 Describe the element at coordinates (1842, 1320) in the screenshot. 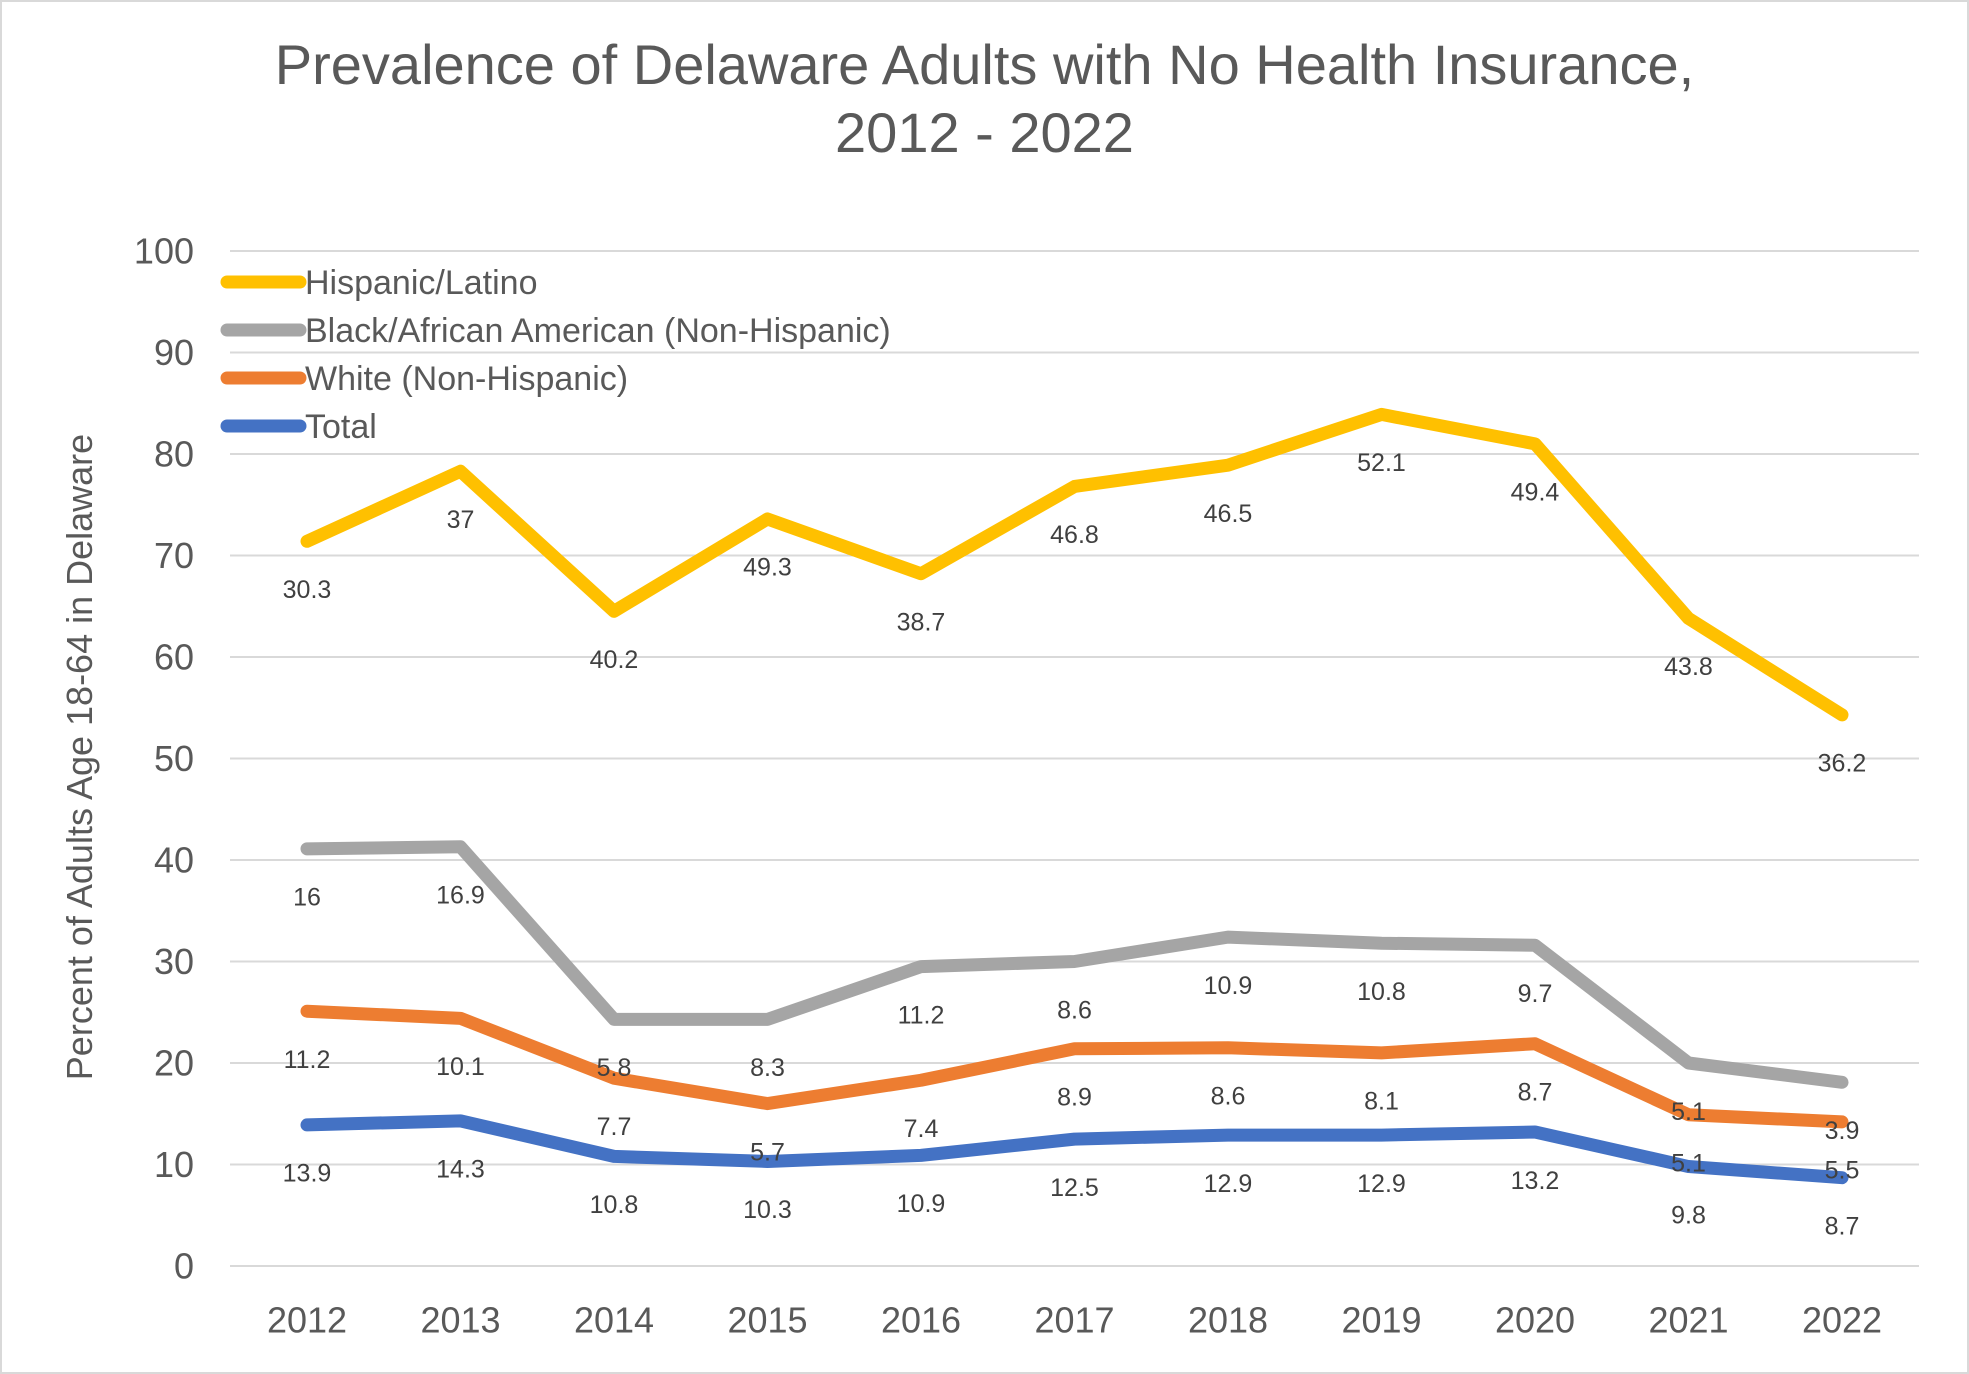

I see `x-tick-label: 2022` at that location.